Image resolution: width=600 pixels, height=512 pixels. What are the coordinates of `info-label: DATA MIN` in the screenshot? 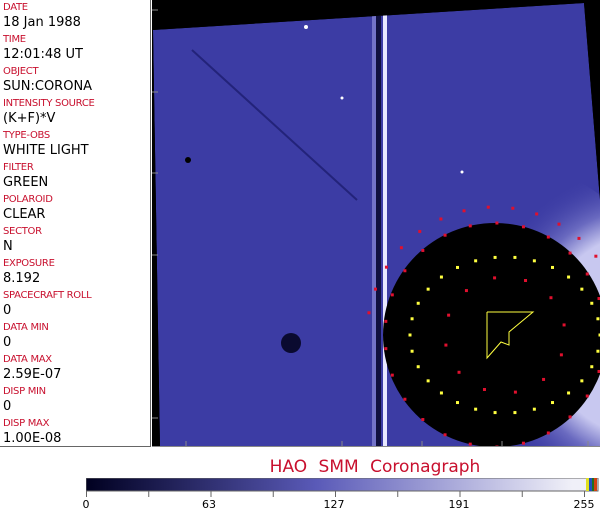 It's located at (26, 327).